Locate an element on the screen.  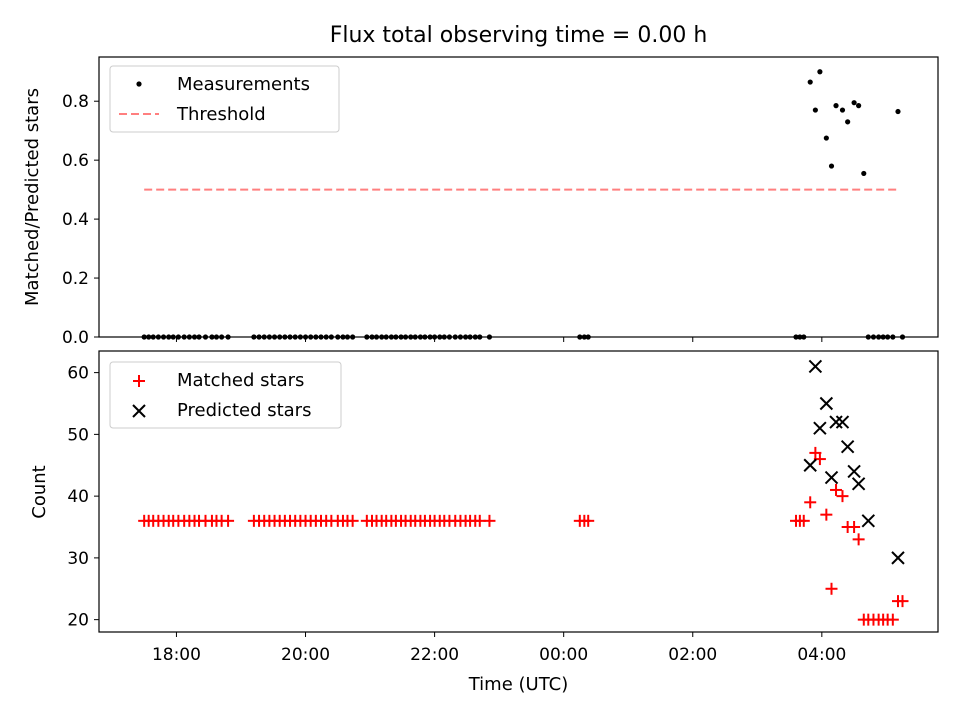
legend-predicted-marker is located at coordinates (139, 411).